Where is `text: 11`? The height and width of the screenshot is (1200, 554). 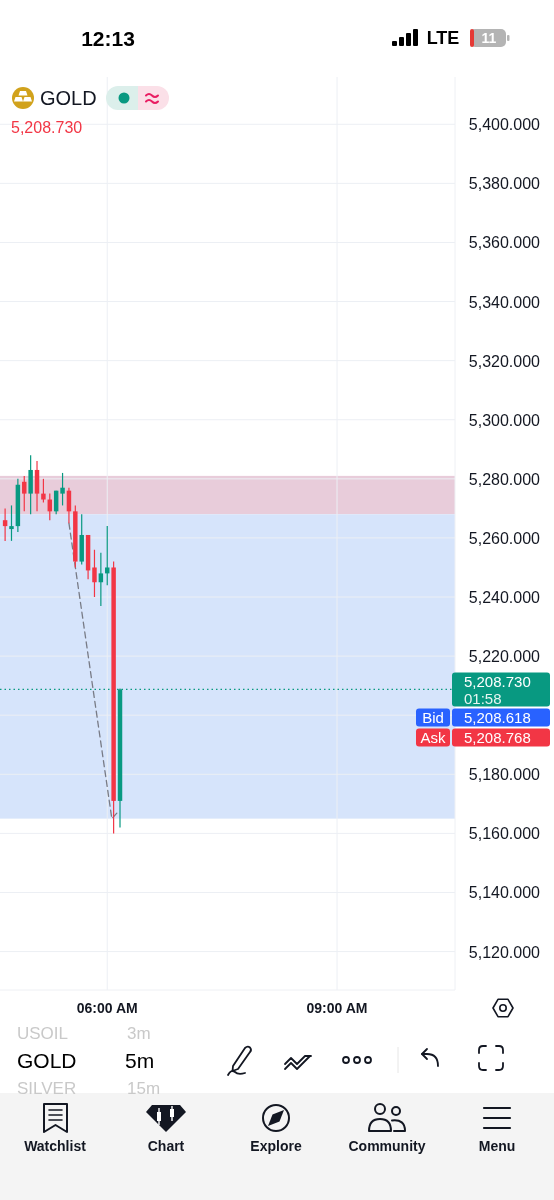 text: 11 is located at coordinates (489, 38).